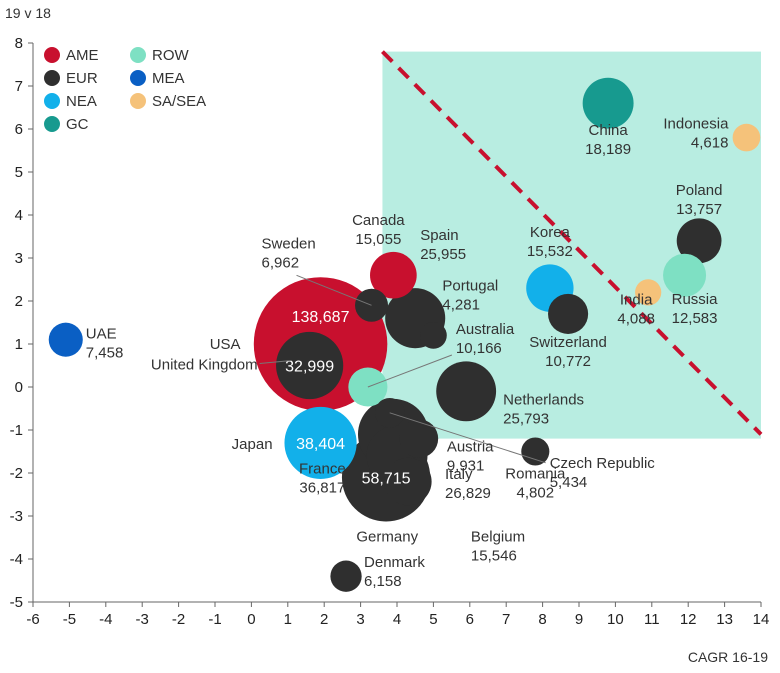 This screenshot has height=673, width=780. I want to click on legend-label-gc: GC, so click(77, 124).